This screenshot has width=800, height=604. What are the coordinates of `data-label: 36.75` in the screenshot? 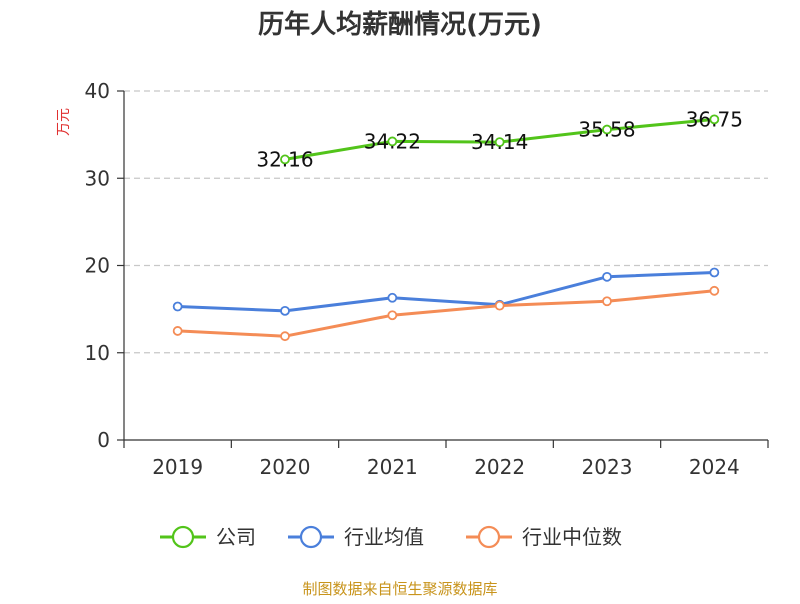 It's located at (714, 119).